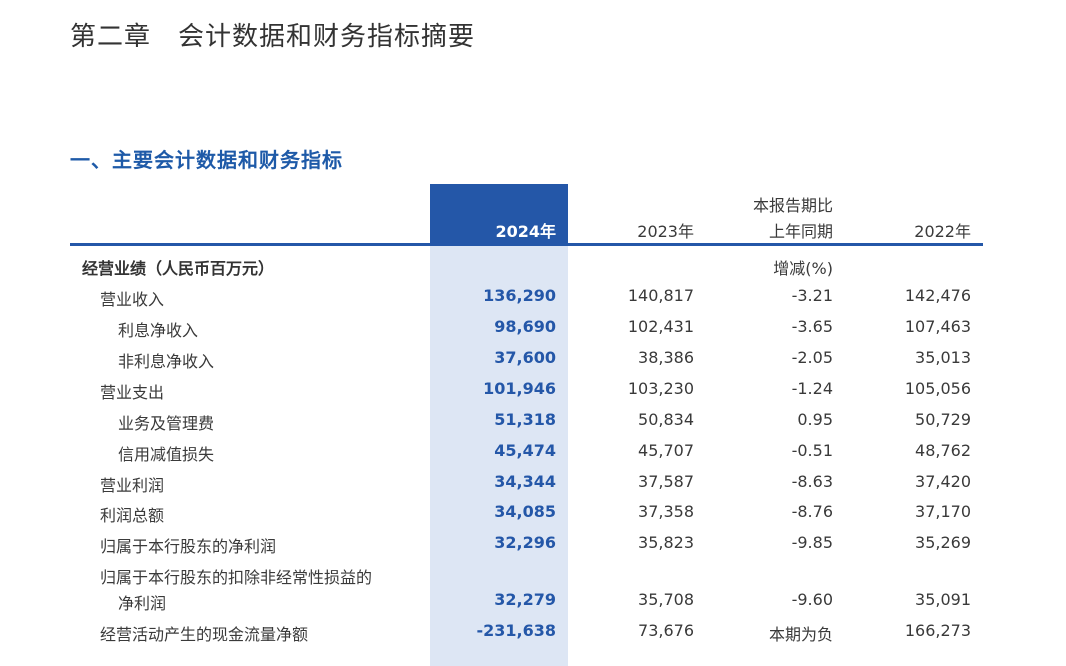  Describe the element at coordinates (525, 450) in the screenshot. I see `cell-2024: 45,474` at that location.